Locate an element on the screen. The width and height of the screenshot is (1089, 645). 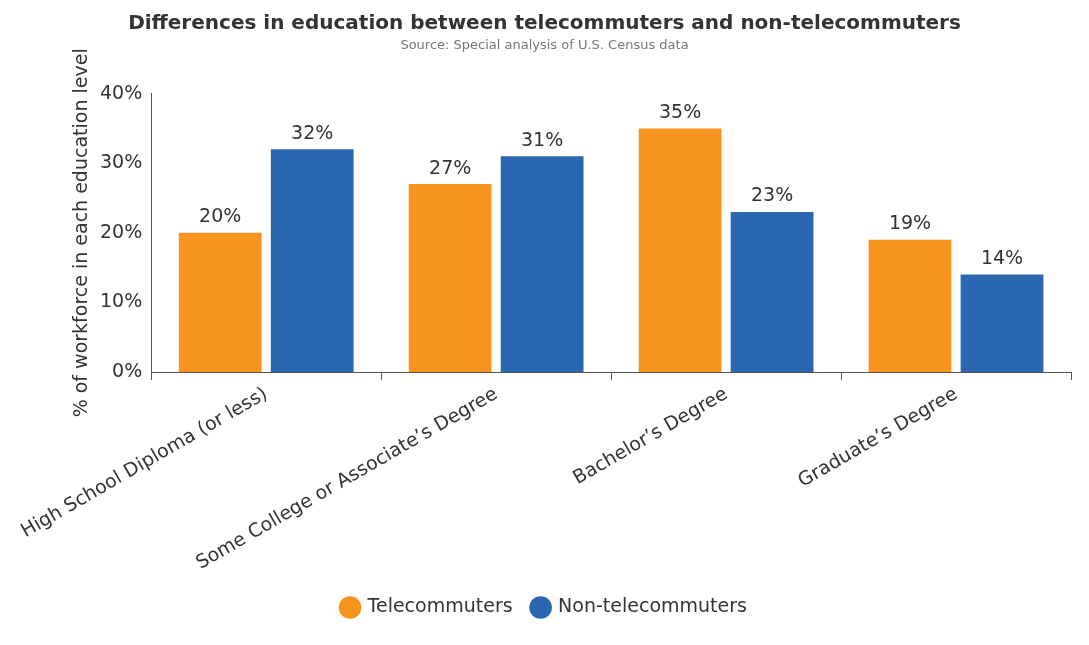
chart-title: Differences in education between telecommuters and non-telecommuters is located at coordinates (544, 22).